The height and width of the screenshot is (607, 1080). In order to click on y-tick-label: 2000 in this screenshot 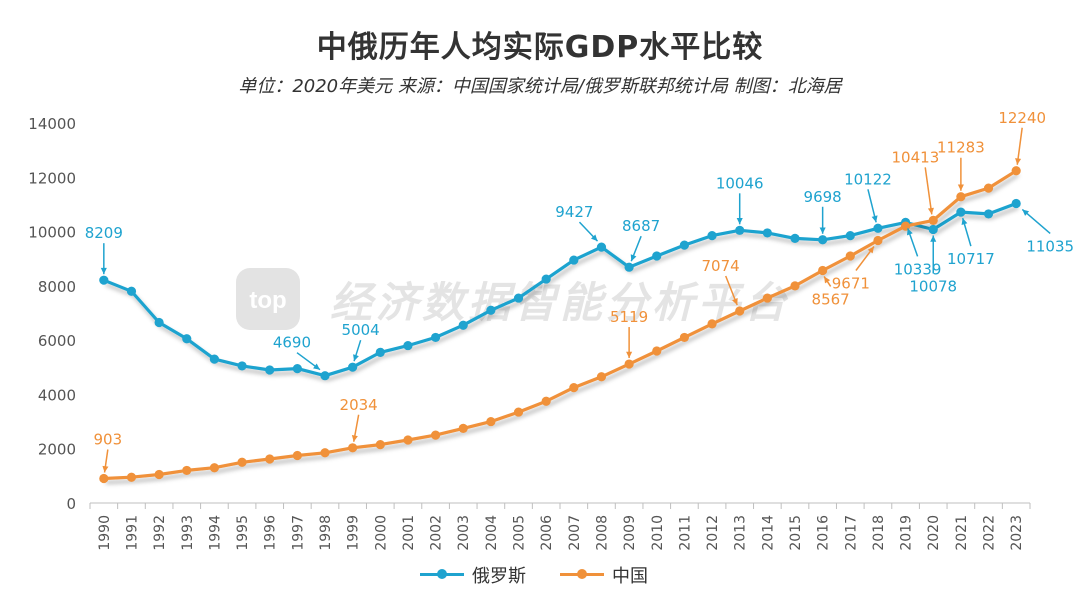, I will do `click(57, 450)`.